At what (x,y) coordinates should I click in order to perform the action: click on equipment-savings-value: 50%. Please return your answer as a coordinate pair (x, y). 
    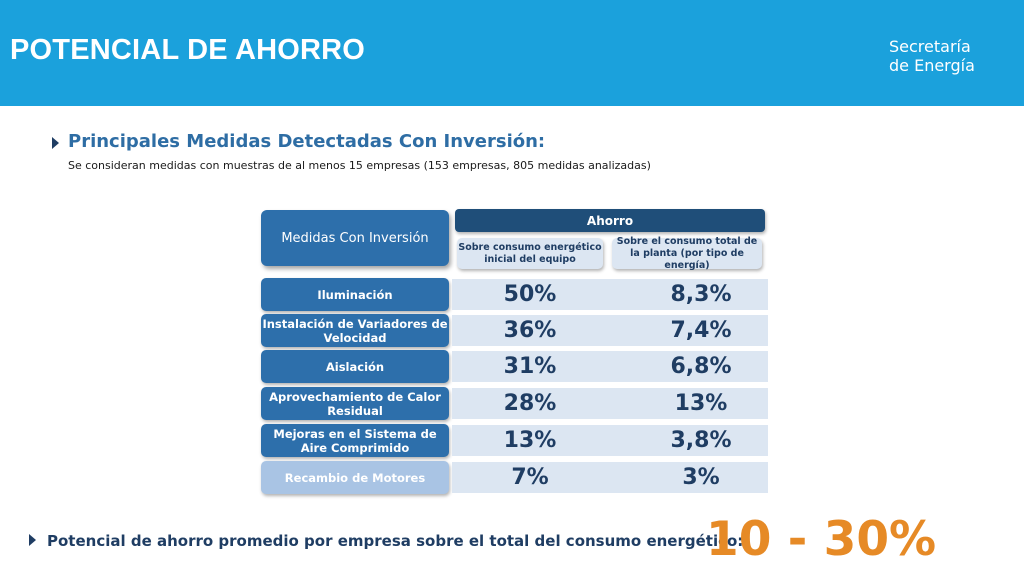
    Looking at the image, I should click on (530, 294).